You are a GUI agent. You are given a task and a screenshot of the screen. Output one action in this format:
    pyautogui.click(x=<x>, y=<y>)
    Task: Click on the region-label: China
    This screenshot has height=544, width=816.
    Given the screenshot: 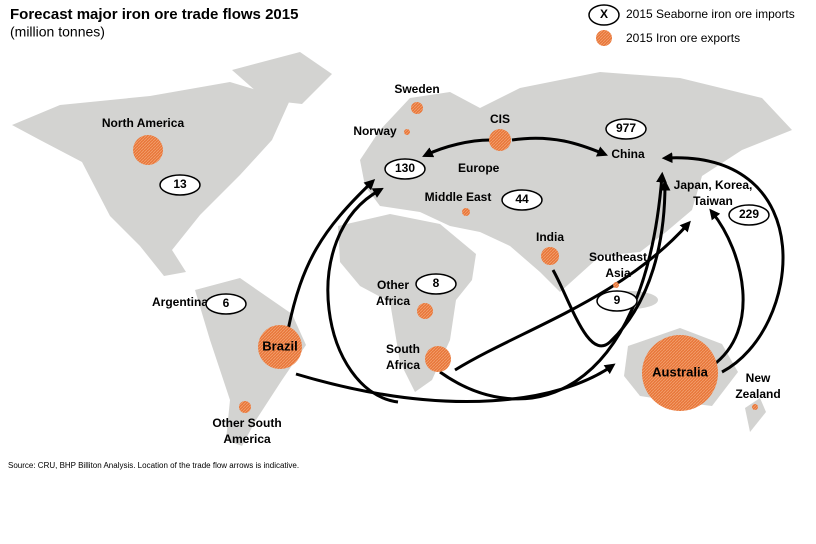 What is the action you would take?
    pyautogui.click(x=628, y=154)
    